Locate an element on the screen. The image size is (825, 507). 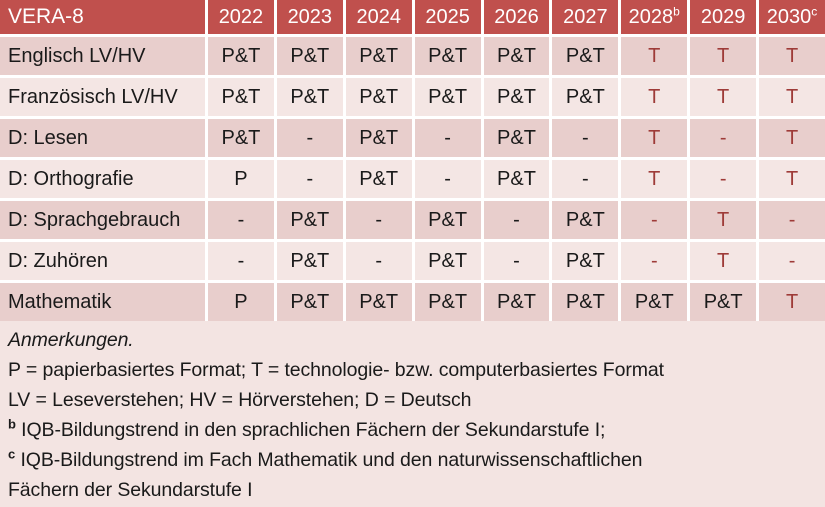
row-label: D: Orthografie is located at coordinates (102, 179).